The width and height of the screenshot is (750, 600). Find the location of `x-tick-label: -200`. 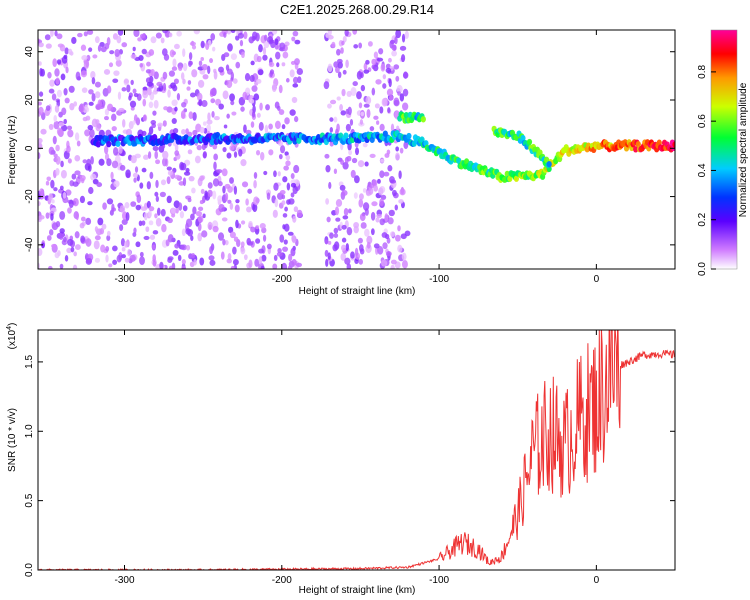

x-tick-label: -200 is located at coordinates (282, 580).